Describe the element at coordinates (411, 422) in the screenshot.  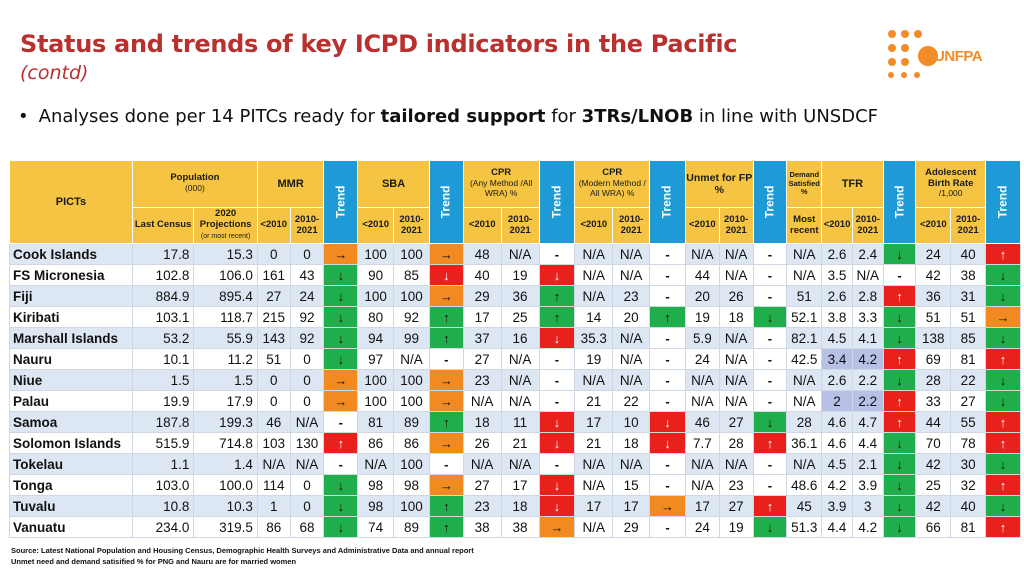
I see `value-cell: 89` at that location.